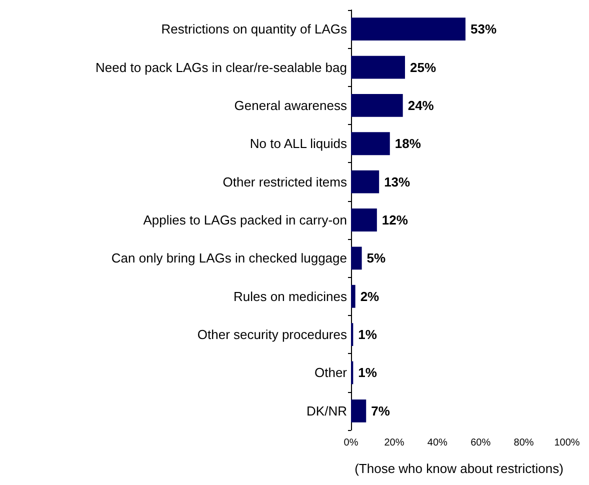  I want to click on y-tick-label: No to ALL liquids, so click(299, 144).